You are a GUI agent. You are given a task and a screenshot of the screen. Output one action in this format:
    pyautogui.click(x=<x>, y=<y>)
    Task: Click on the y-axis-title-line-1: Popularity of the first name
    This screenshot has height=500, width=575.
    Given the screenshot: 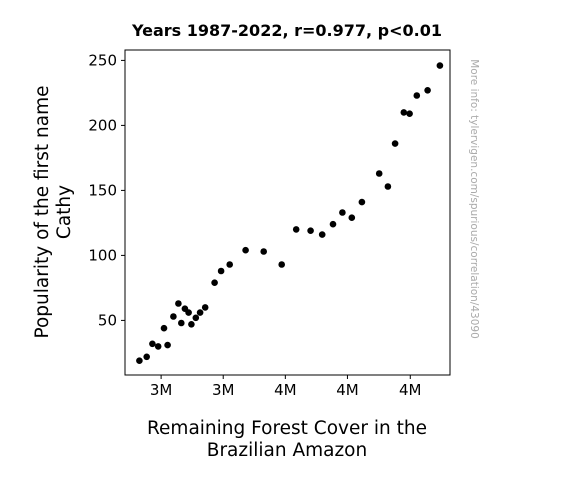 What is the action you would take?
    pyautogui.click(x=42, y=211)
    